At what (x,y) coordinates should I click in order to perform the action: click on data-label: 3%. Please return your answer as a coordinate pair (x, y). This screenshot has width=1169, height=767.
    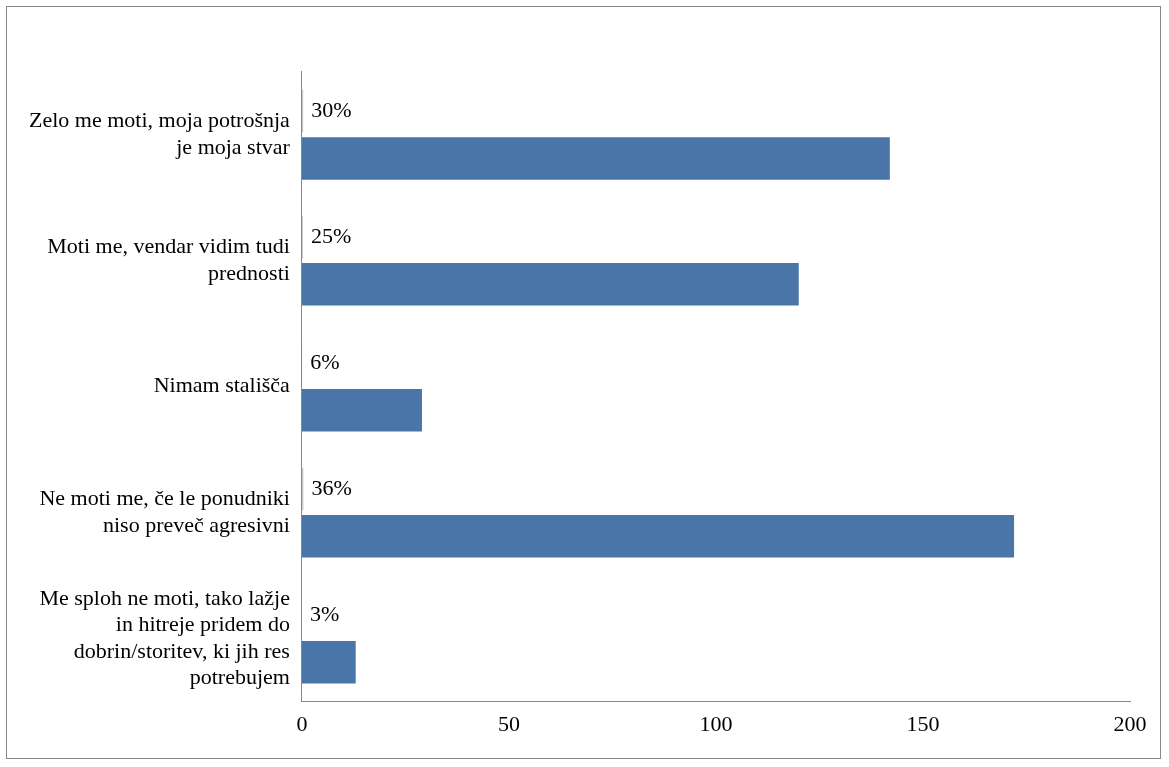
    Looking at the image, I should click on (325, 613).